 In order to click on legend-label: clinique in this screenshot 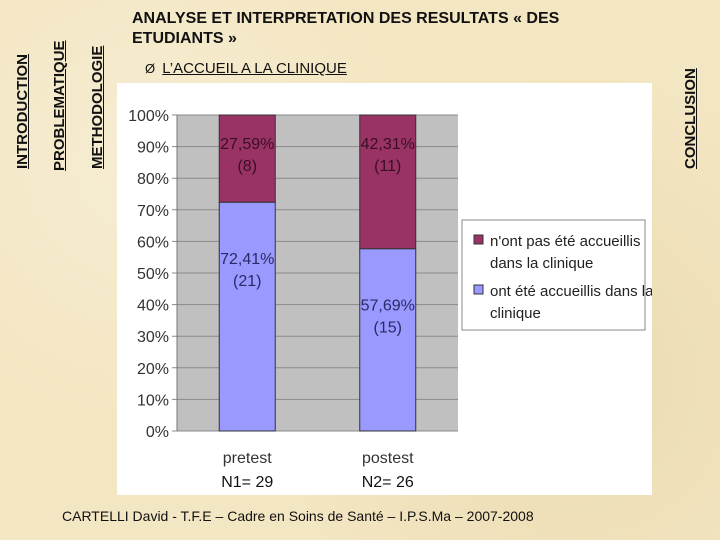, I will do `click(515, 313)`.